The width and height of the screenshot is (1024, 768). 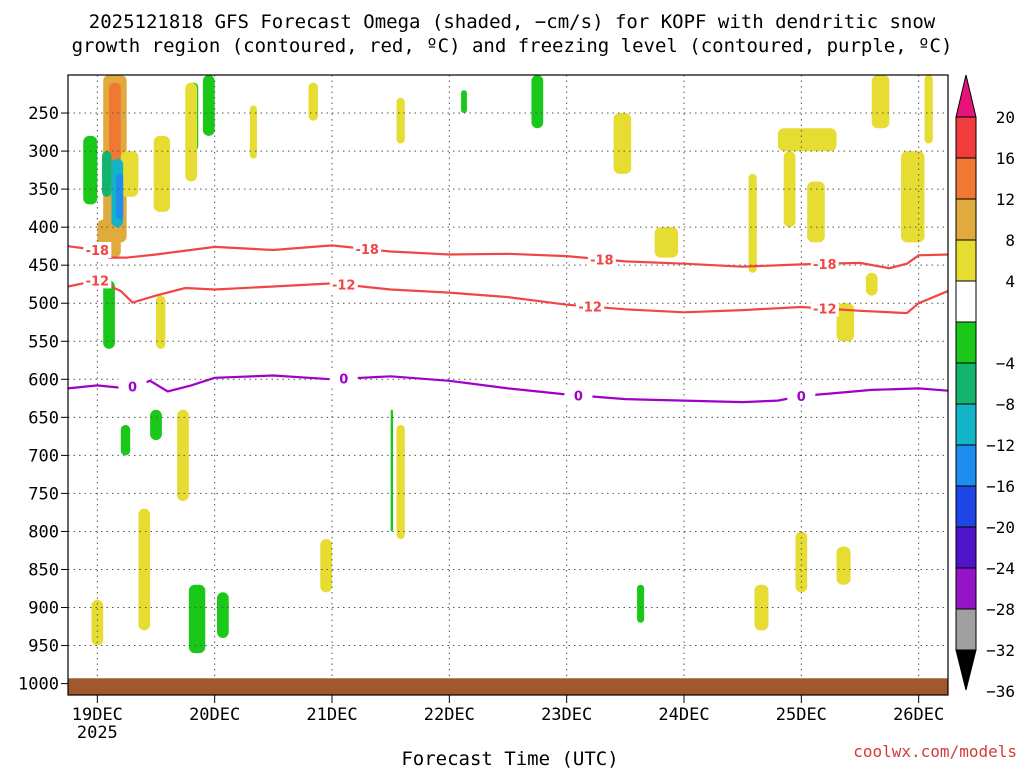 I want to click on colorbar-bottom-arrow, so click(x=966, y=670).